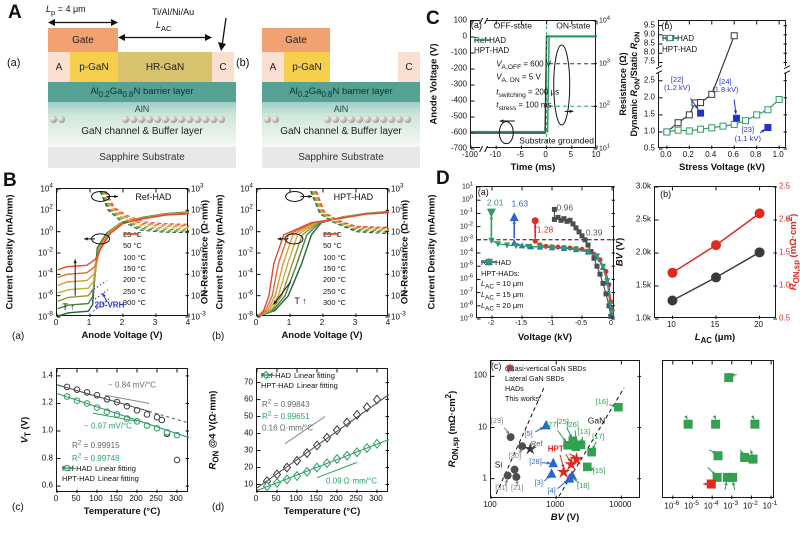 Image resolution: width=800 pixels, height=535 pixels. I want to click on dynamic-ron-axis-label: Dynamic RON/Static RON, so click(635, 84).